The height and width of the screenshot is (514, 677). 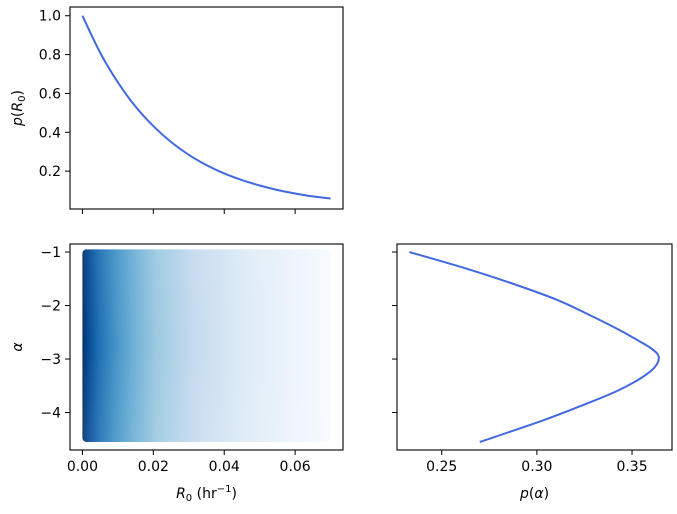 What do you see at coordinates (50, 307) in the screenshot?
I see `y-tick-label: −2` at bounding box center [50, 307].